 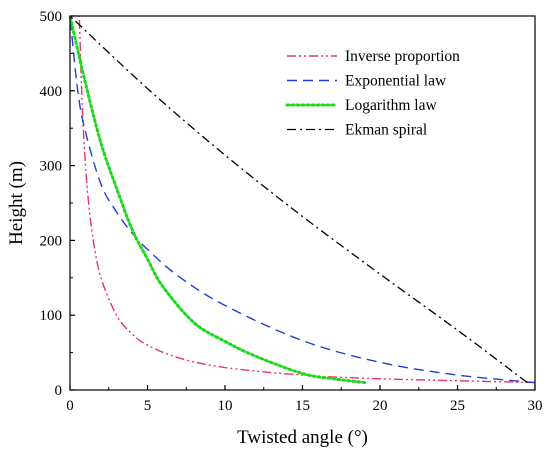 What do you see at coordinates (302, 437) in the screenshot?
I see `x-axis-label: Twisted angle (°)` at bounding box center [302, 437].